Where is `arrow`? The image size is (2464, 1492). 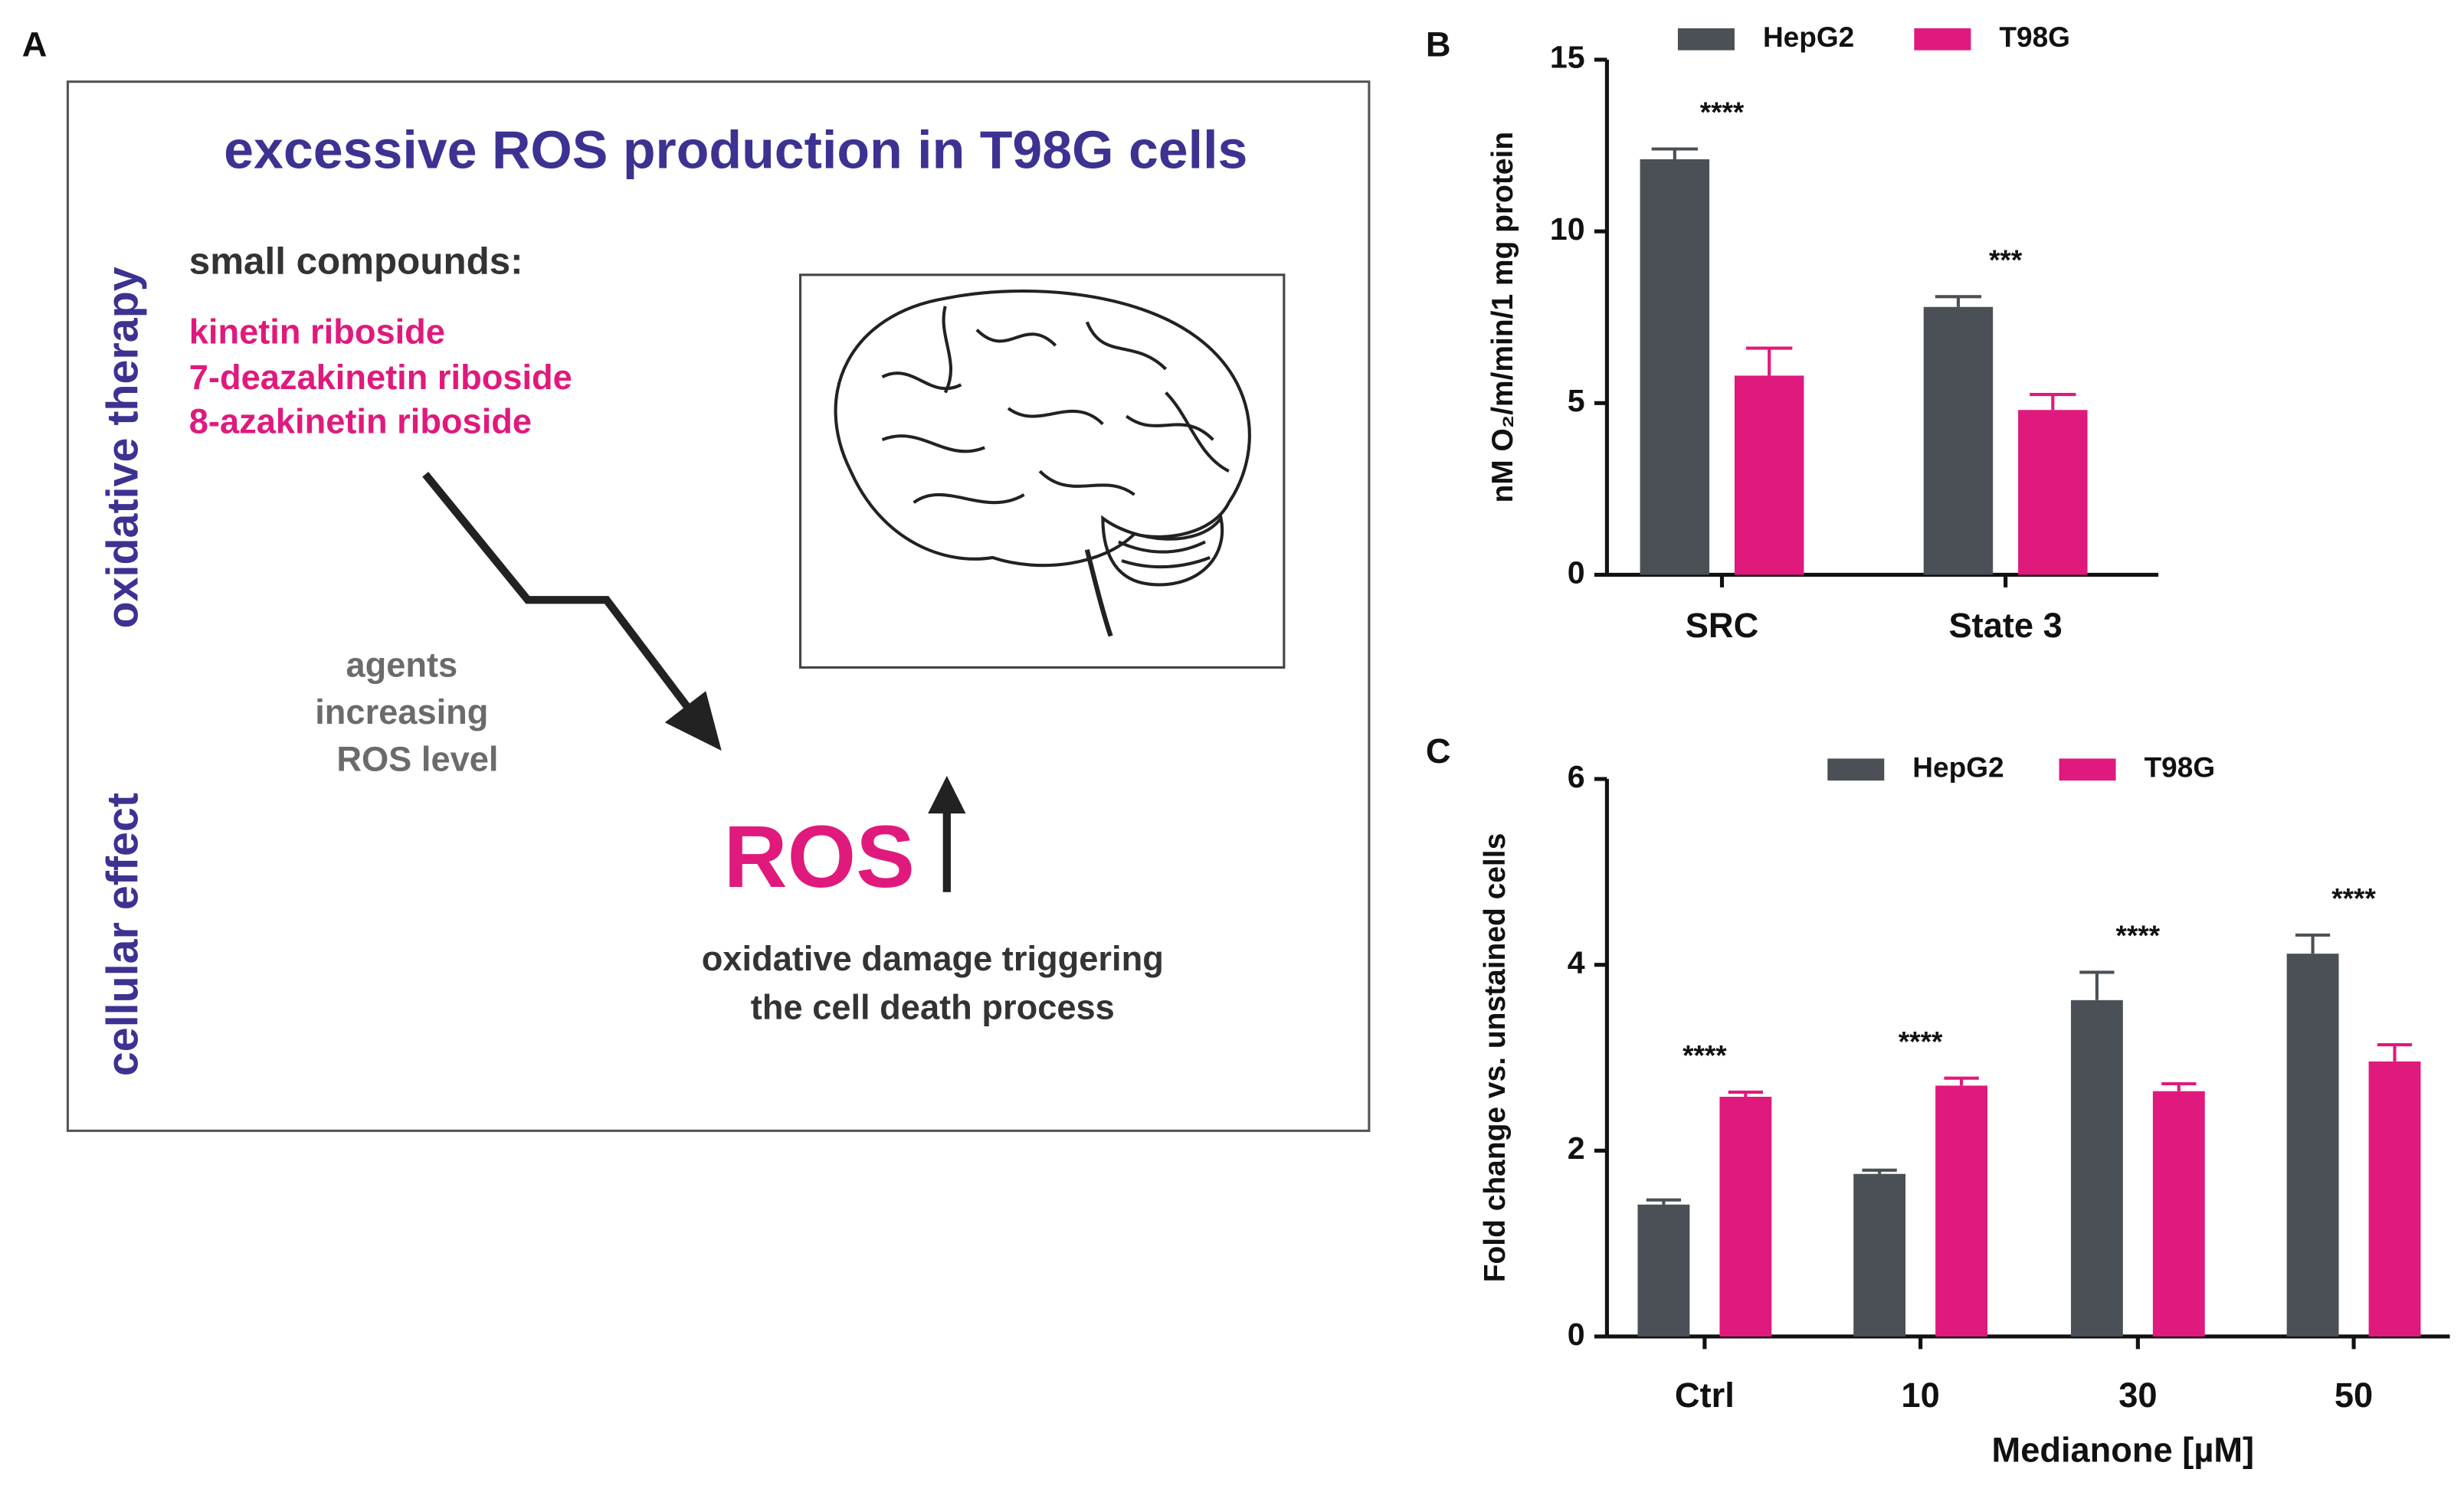
arrow is located at coordinates (559, 595).